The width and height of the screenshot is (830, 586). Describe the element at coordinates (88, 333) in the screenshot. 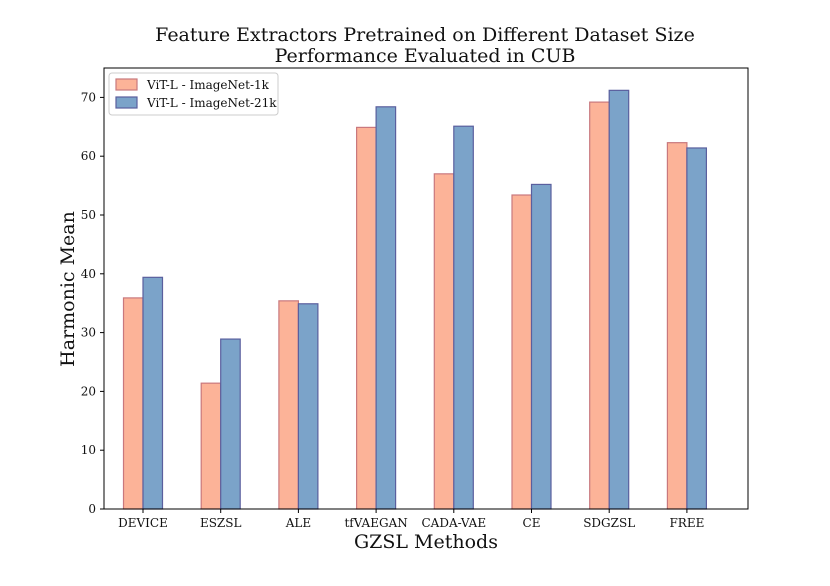

I see `y-tick-label: 30` at that location.